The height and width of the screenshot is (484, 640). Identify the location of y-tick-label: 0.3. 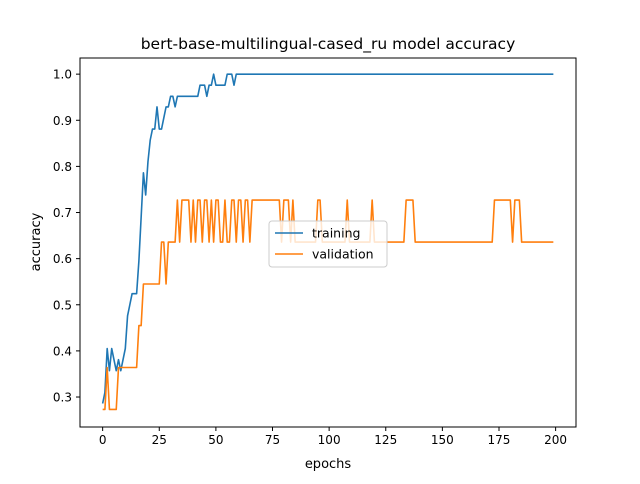
(62, 398).